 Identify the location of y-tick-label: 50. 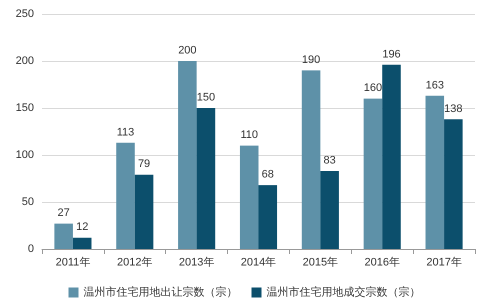
(28, 202).